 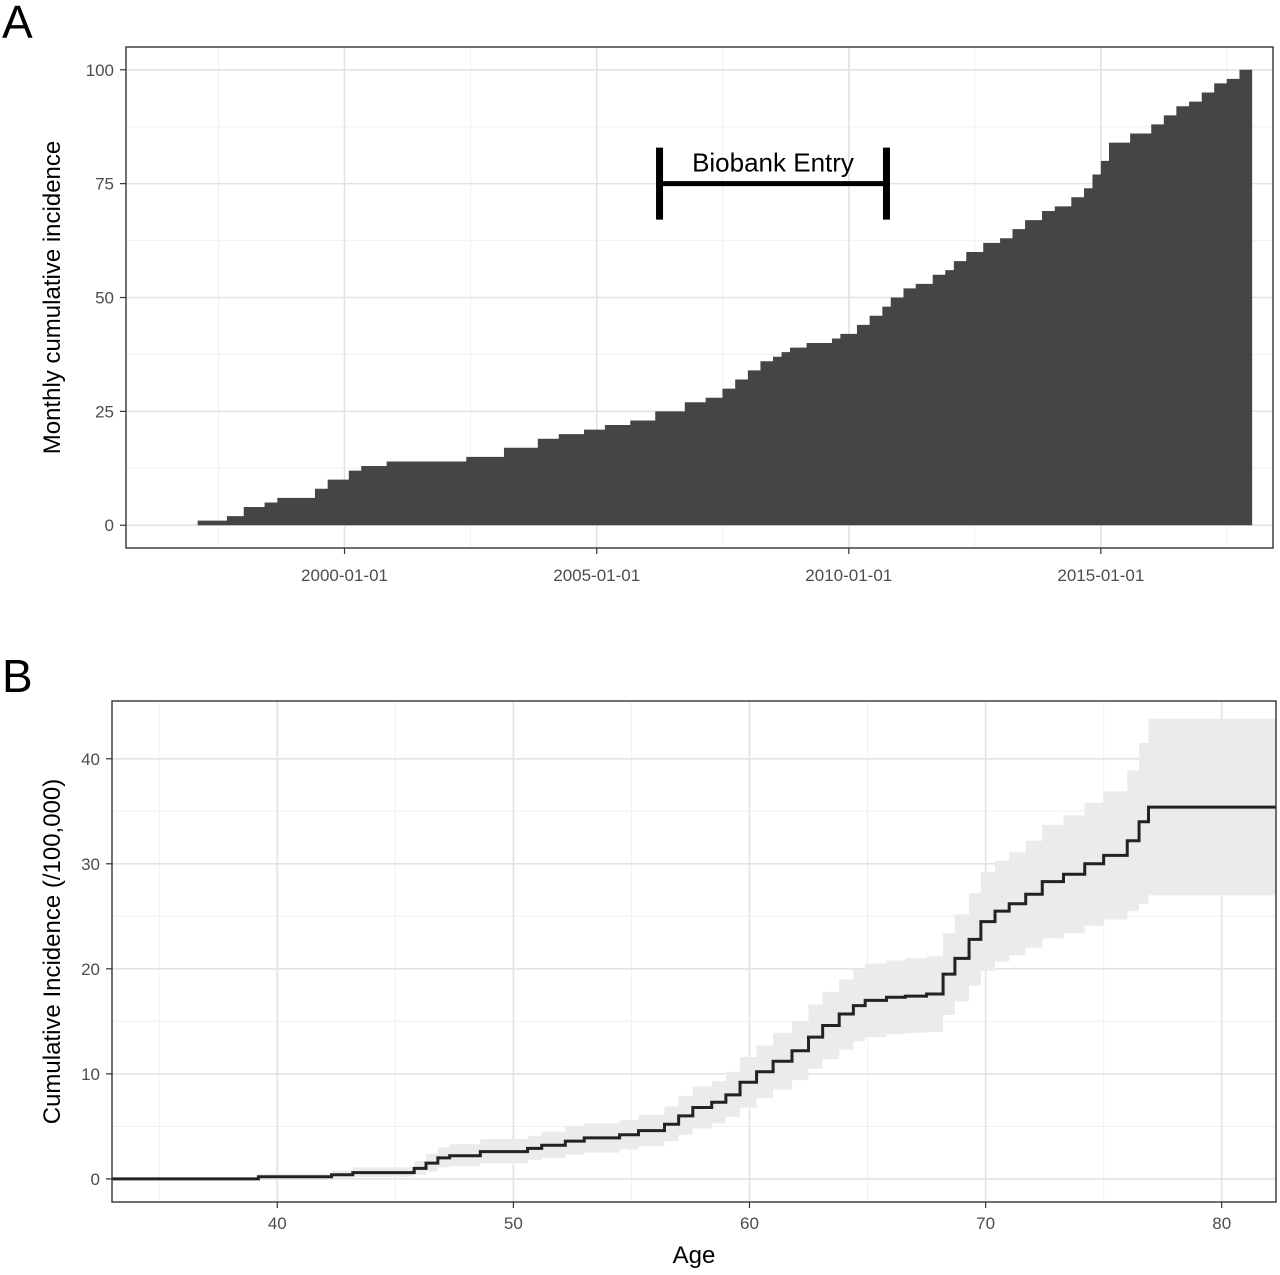 I want to click on x-tick-label: 70, so click(x=985, y=1223).